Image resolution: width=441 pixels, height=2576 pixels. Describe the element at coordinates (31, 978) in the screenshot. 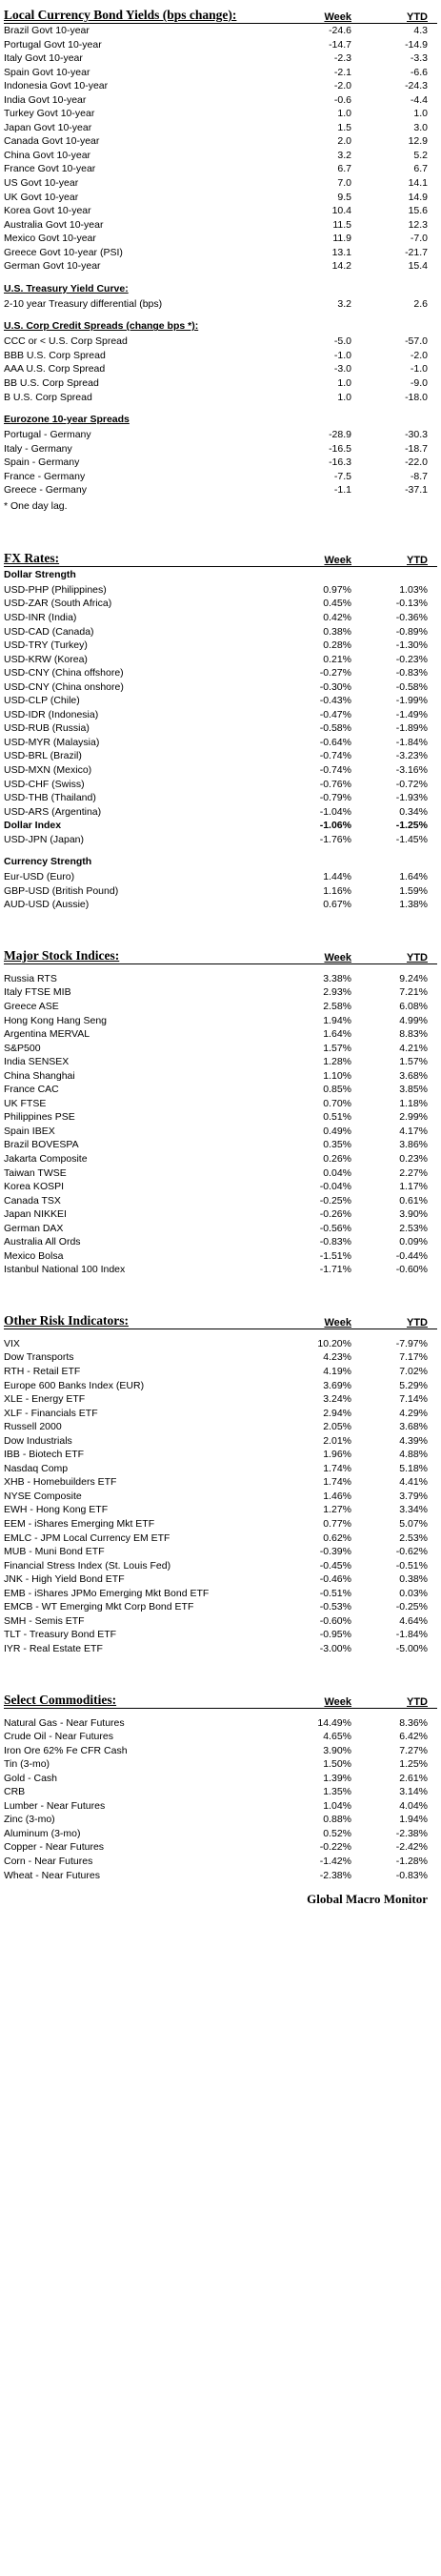

I see `row-label: Russia RTS` at that location.